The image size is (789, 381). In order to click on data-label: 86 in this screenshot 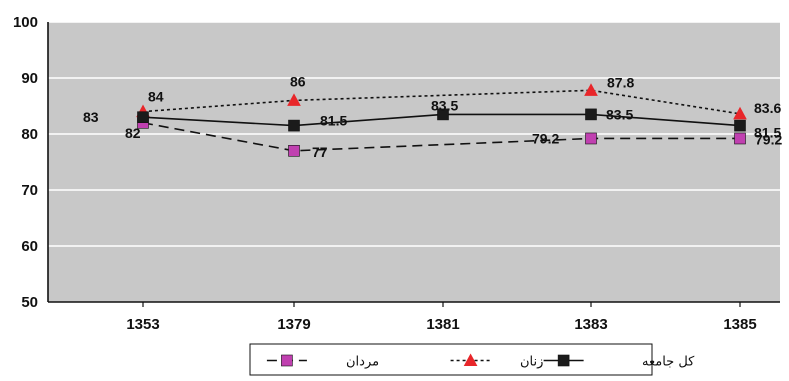, I will do `click(298, 81)`.